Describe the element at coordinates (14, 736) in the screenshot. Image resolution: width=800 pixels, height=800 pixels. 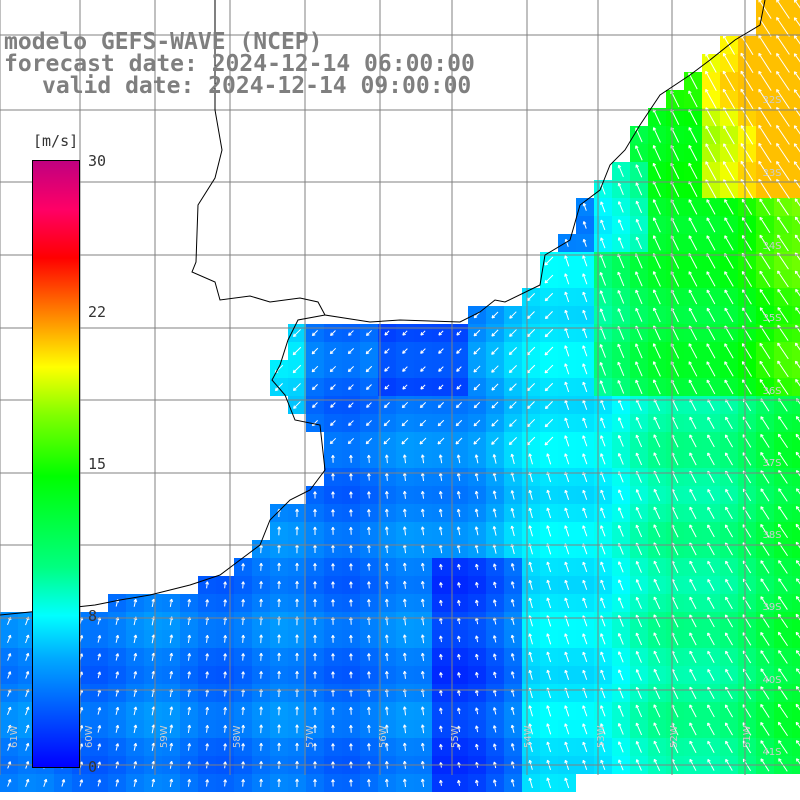
I see `lon-label: 61W` at that location.